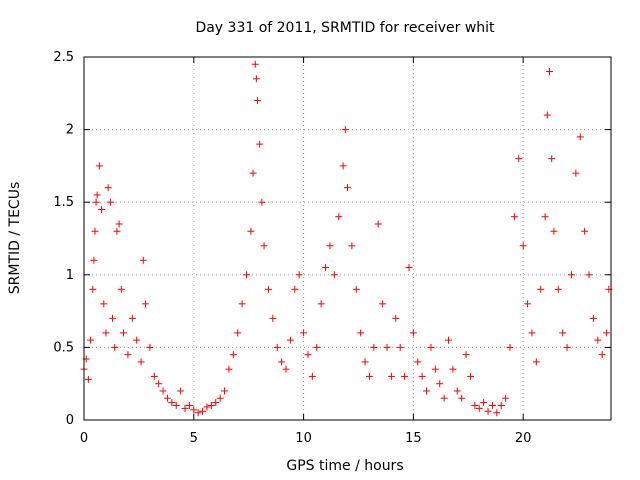 The image size is (640, 480). Describe the element at coordinates (303, 438) in the screenshot. I see `x-tick-label: 10` at that location.